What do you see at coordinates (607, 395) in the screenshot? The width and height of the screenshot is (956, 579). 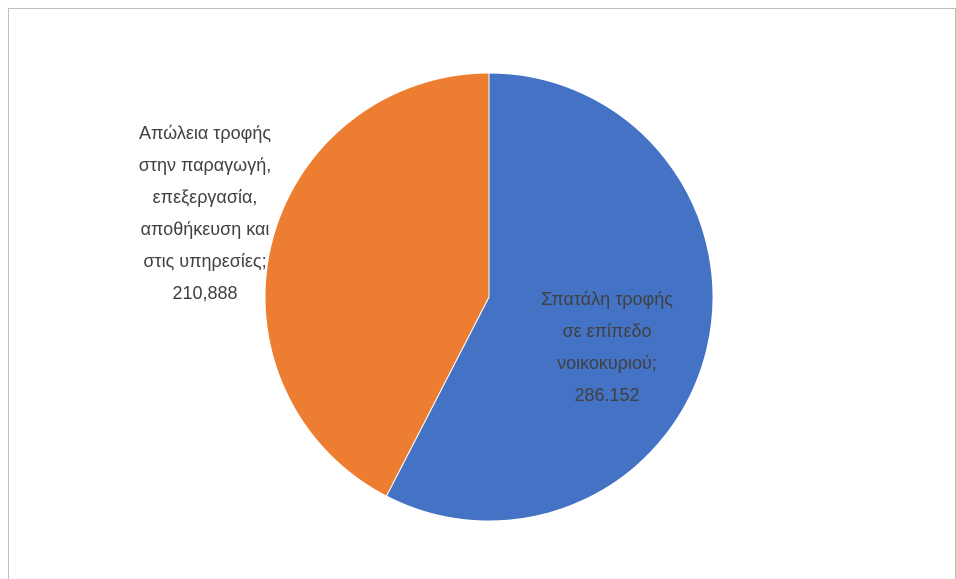 I see `value-label: 286.152` at bounding box center [607, 395].